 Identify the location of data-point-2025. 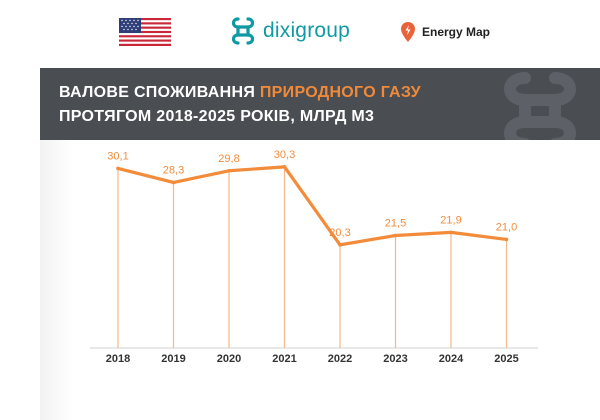
(506, 239).